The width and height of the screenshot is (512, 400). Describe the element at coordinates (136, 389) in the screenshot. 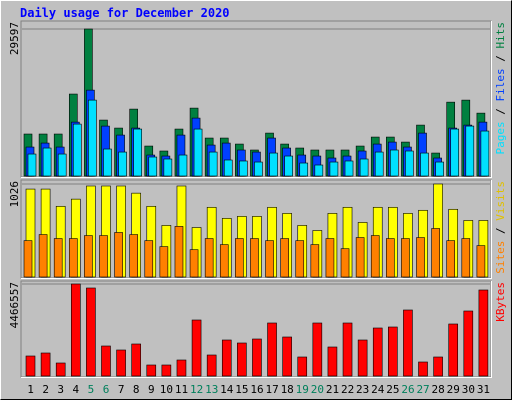

I see `x-tick-label: 8` at that location.